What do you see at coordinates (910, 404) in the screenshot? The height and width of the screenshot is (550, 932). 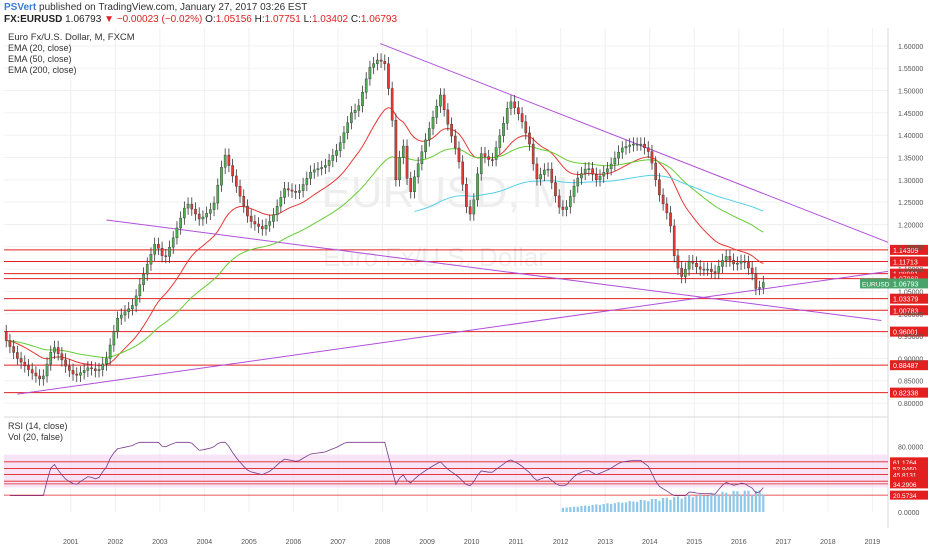 I see `price-tick-label: 0.80000` at bounding box center [910, 404].